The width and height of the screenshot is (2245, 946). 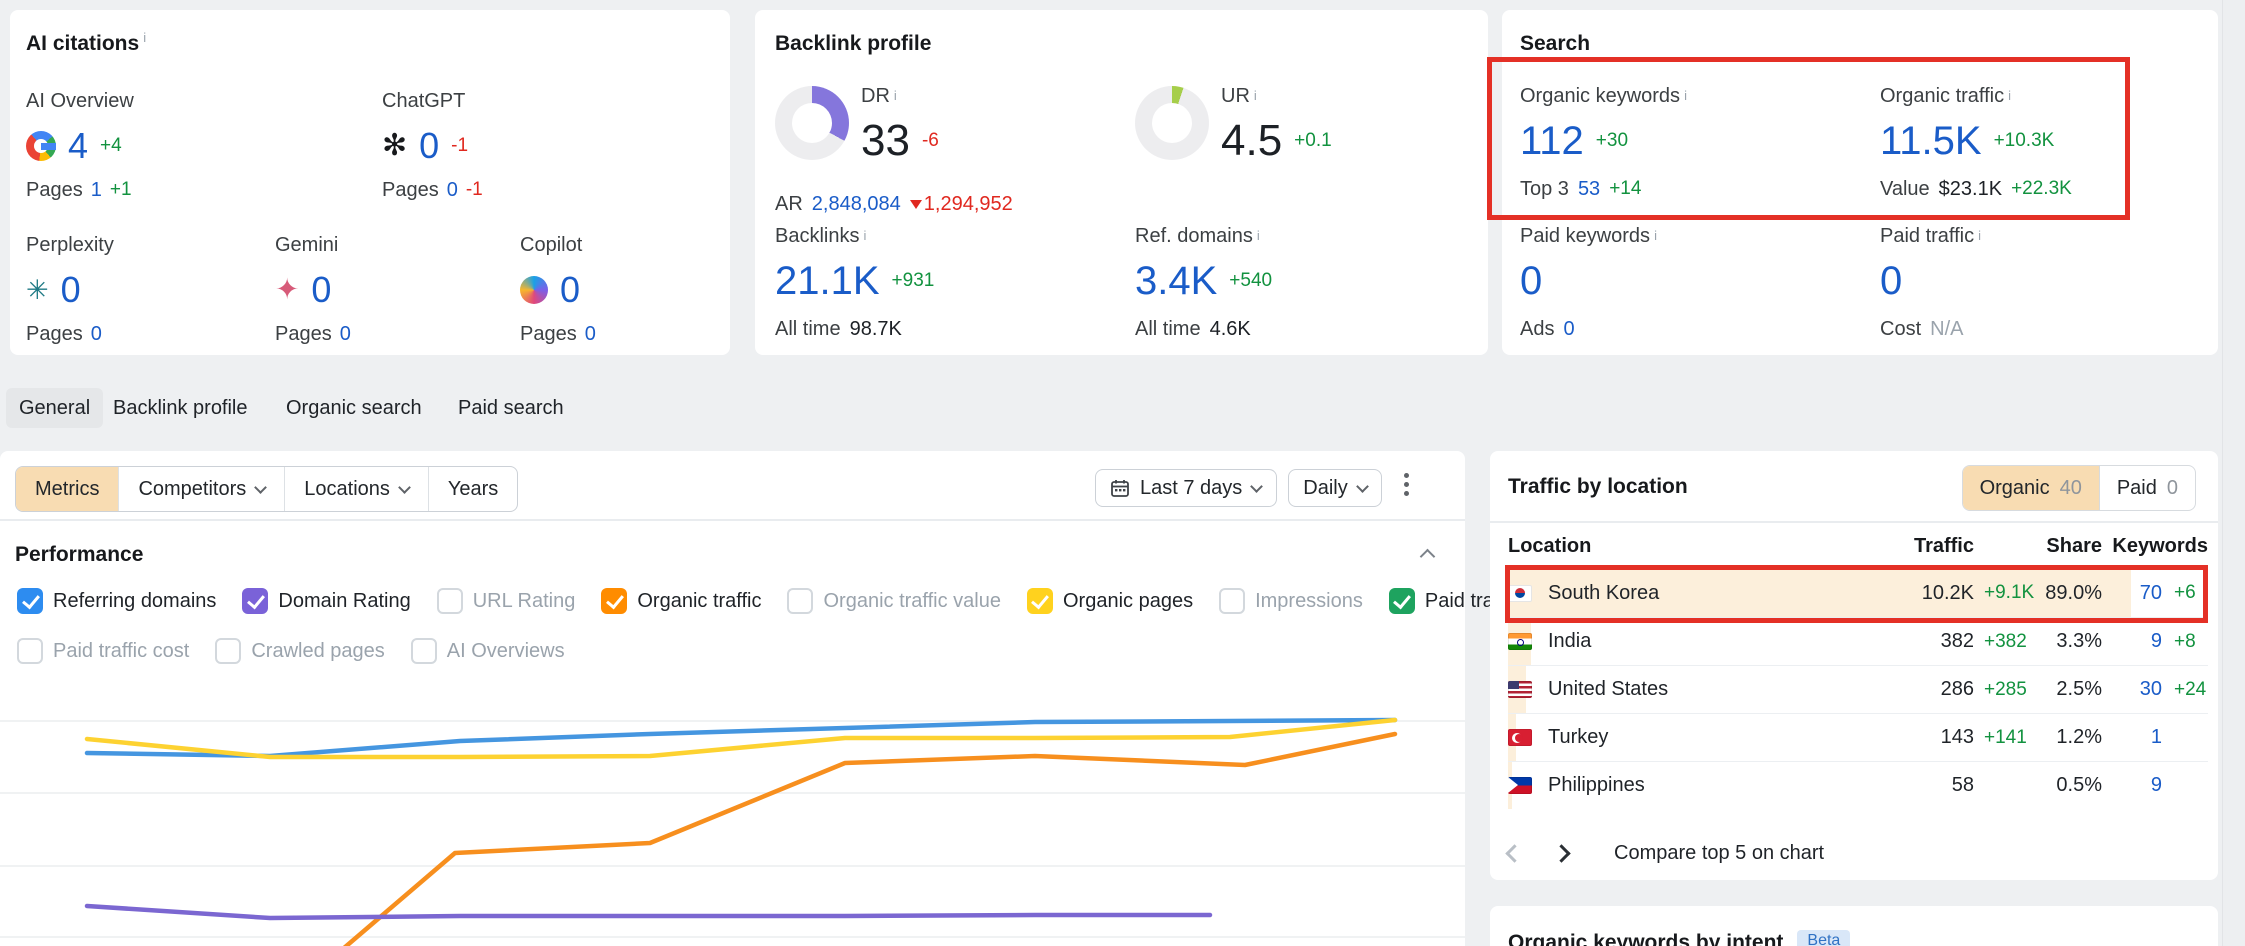 I want to click on chart-line-organic-pages, so click(x=741, y=738).